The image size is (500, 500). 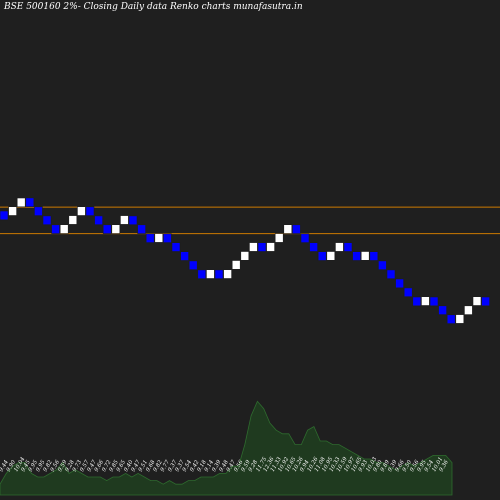 What do you see at coordinates (107, 466) in the screenshot?
I see `bottom-label-15: 9.72` at bounding box center [107, 466].